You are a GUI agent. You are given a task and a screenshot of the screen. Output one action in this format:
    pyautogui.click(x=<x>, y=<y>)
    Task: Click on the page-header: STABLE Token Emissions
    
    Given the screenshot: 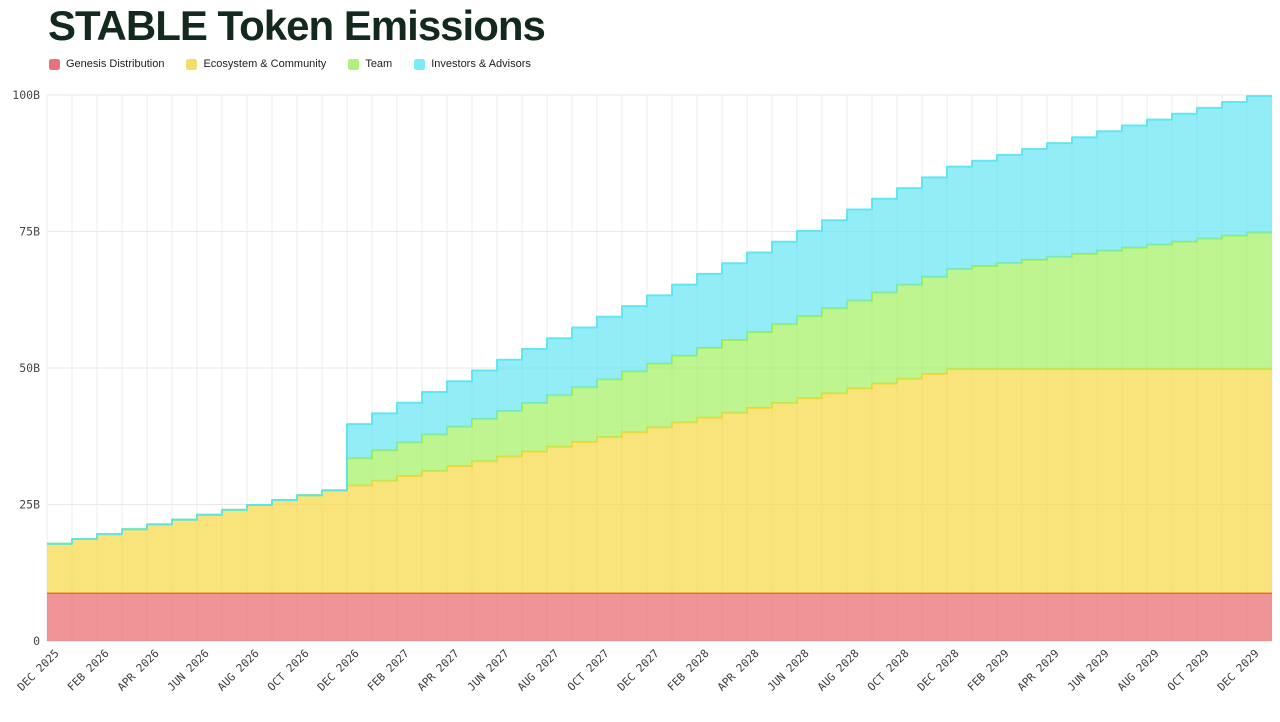 What is the action you would take?
    pyautogui.click(x=297, y=26)
    